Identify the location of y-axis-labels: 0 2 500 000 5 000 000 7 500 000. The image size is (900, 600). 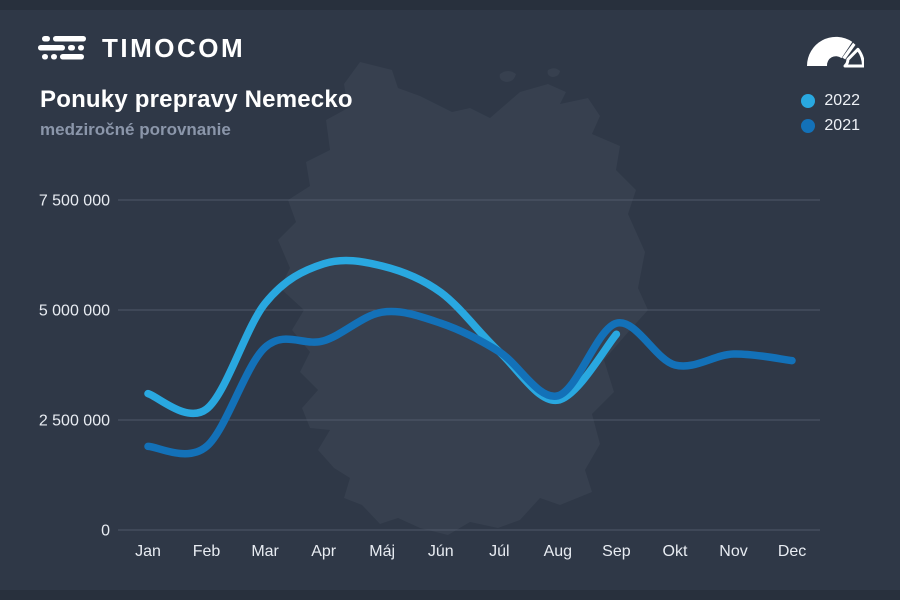
(74, 366).